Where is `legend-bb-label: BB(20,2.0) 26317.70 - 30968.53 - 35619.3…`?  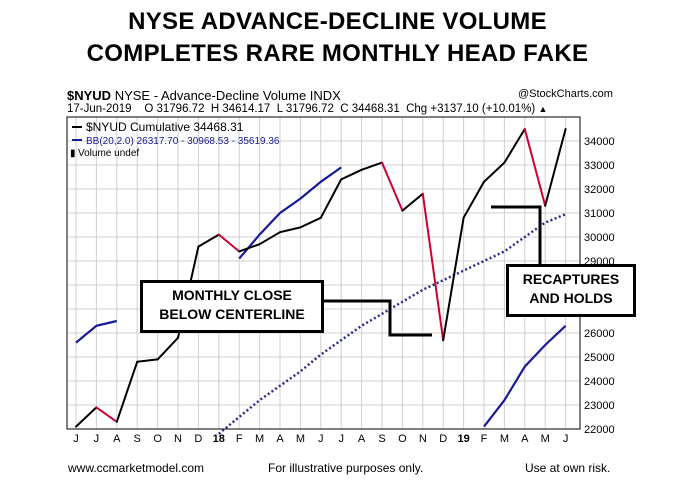
legend-bb-label: BB(20,2.0) 26317.70 - 30968.53 - 35619.3… is located at coordinates (183, 141).